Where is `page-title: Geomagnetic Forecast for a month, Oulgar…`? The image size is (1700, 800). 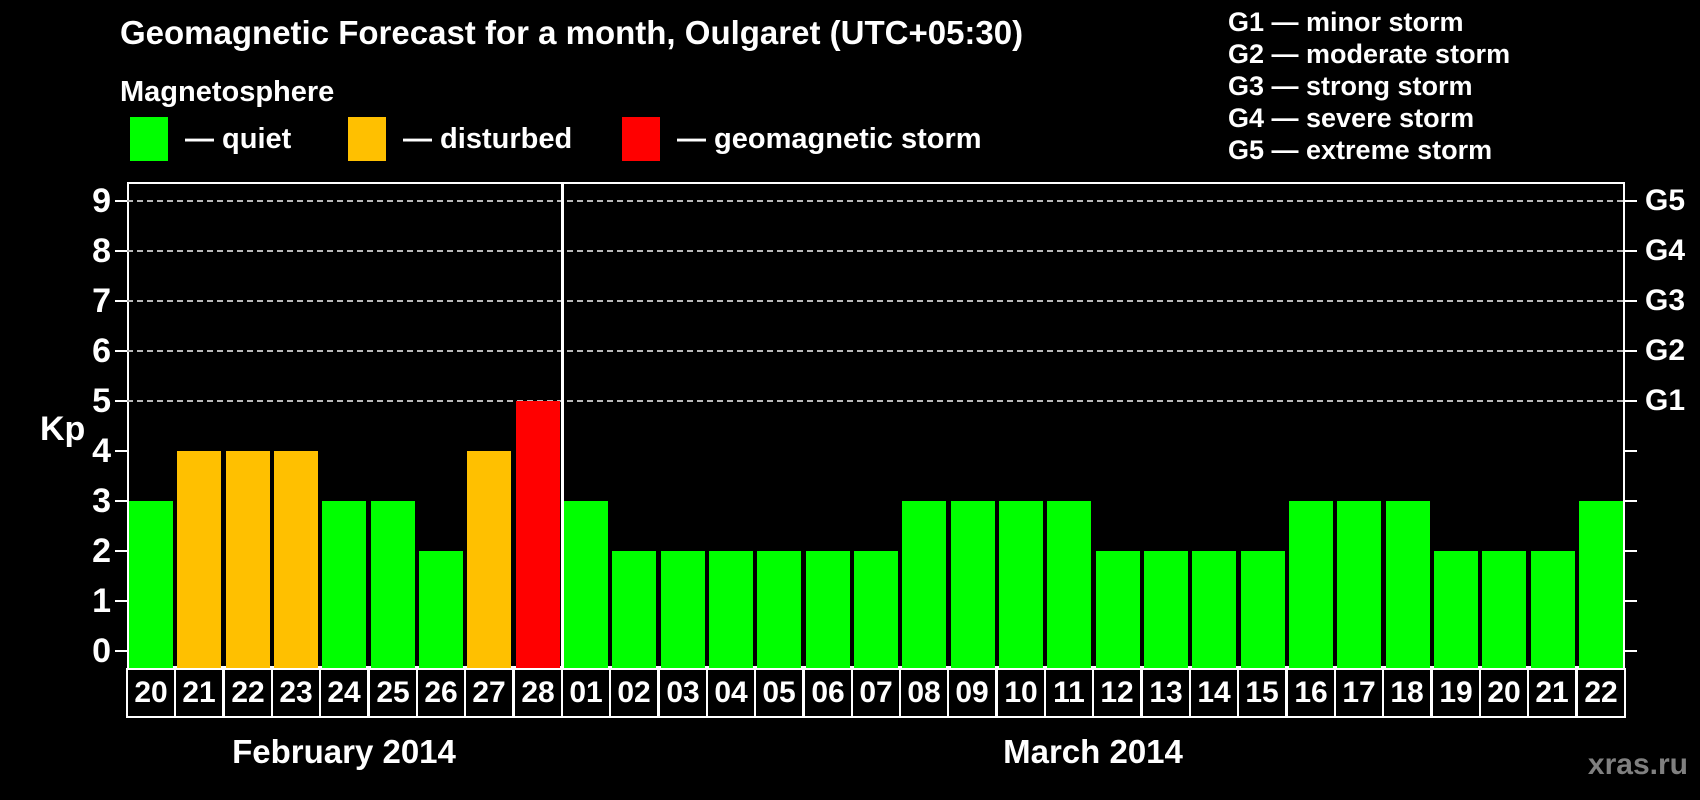 page-title: Geomagnetic Forecast for a month, Oulgar… is located at coordinates (572, 32).